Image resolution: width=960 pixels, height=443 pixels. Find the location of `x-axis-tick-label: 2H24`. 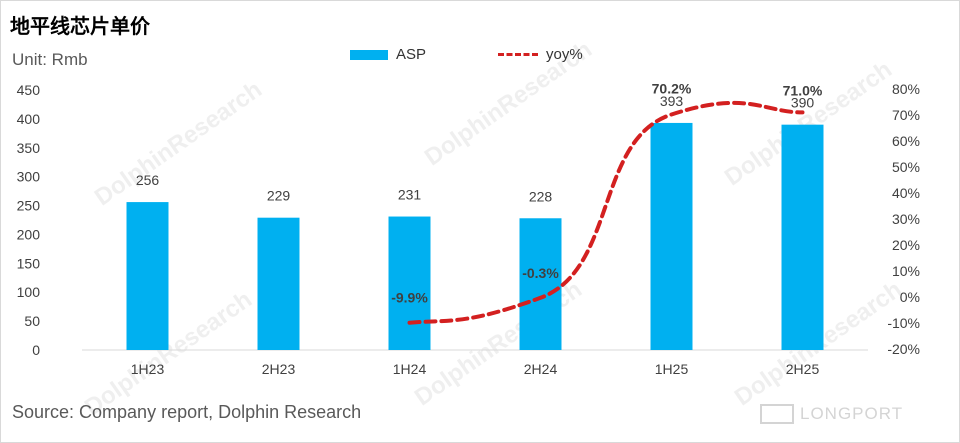

x-axis-tick-label: 2H24 is located at coordinates (541, 369).